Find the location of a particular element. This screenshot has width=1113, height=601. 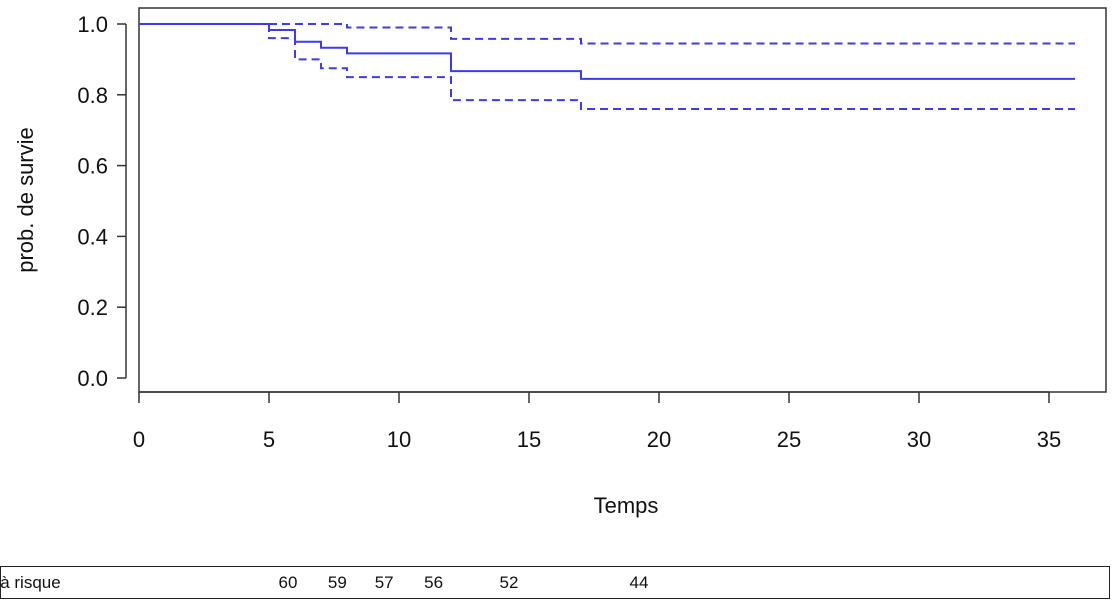

risk-count: 52 is located at coordinates (509, 582).